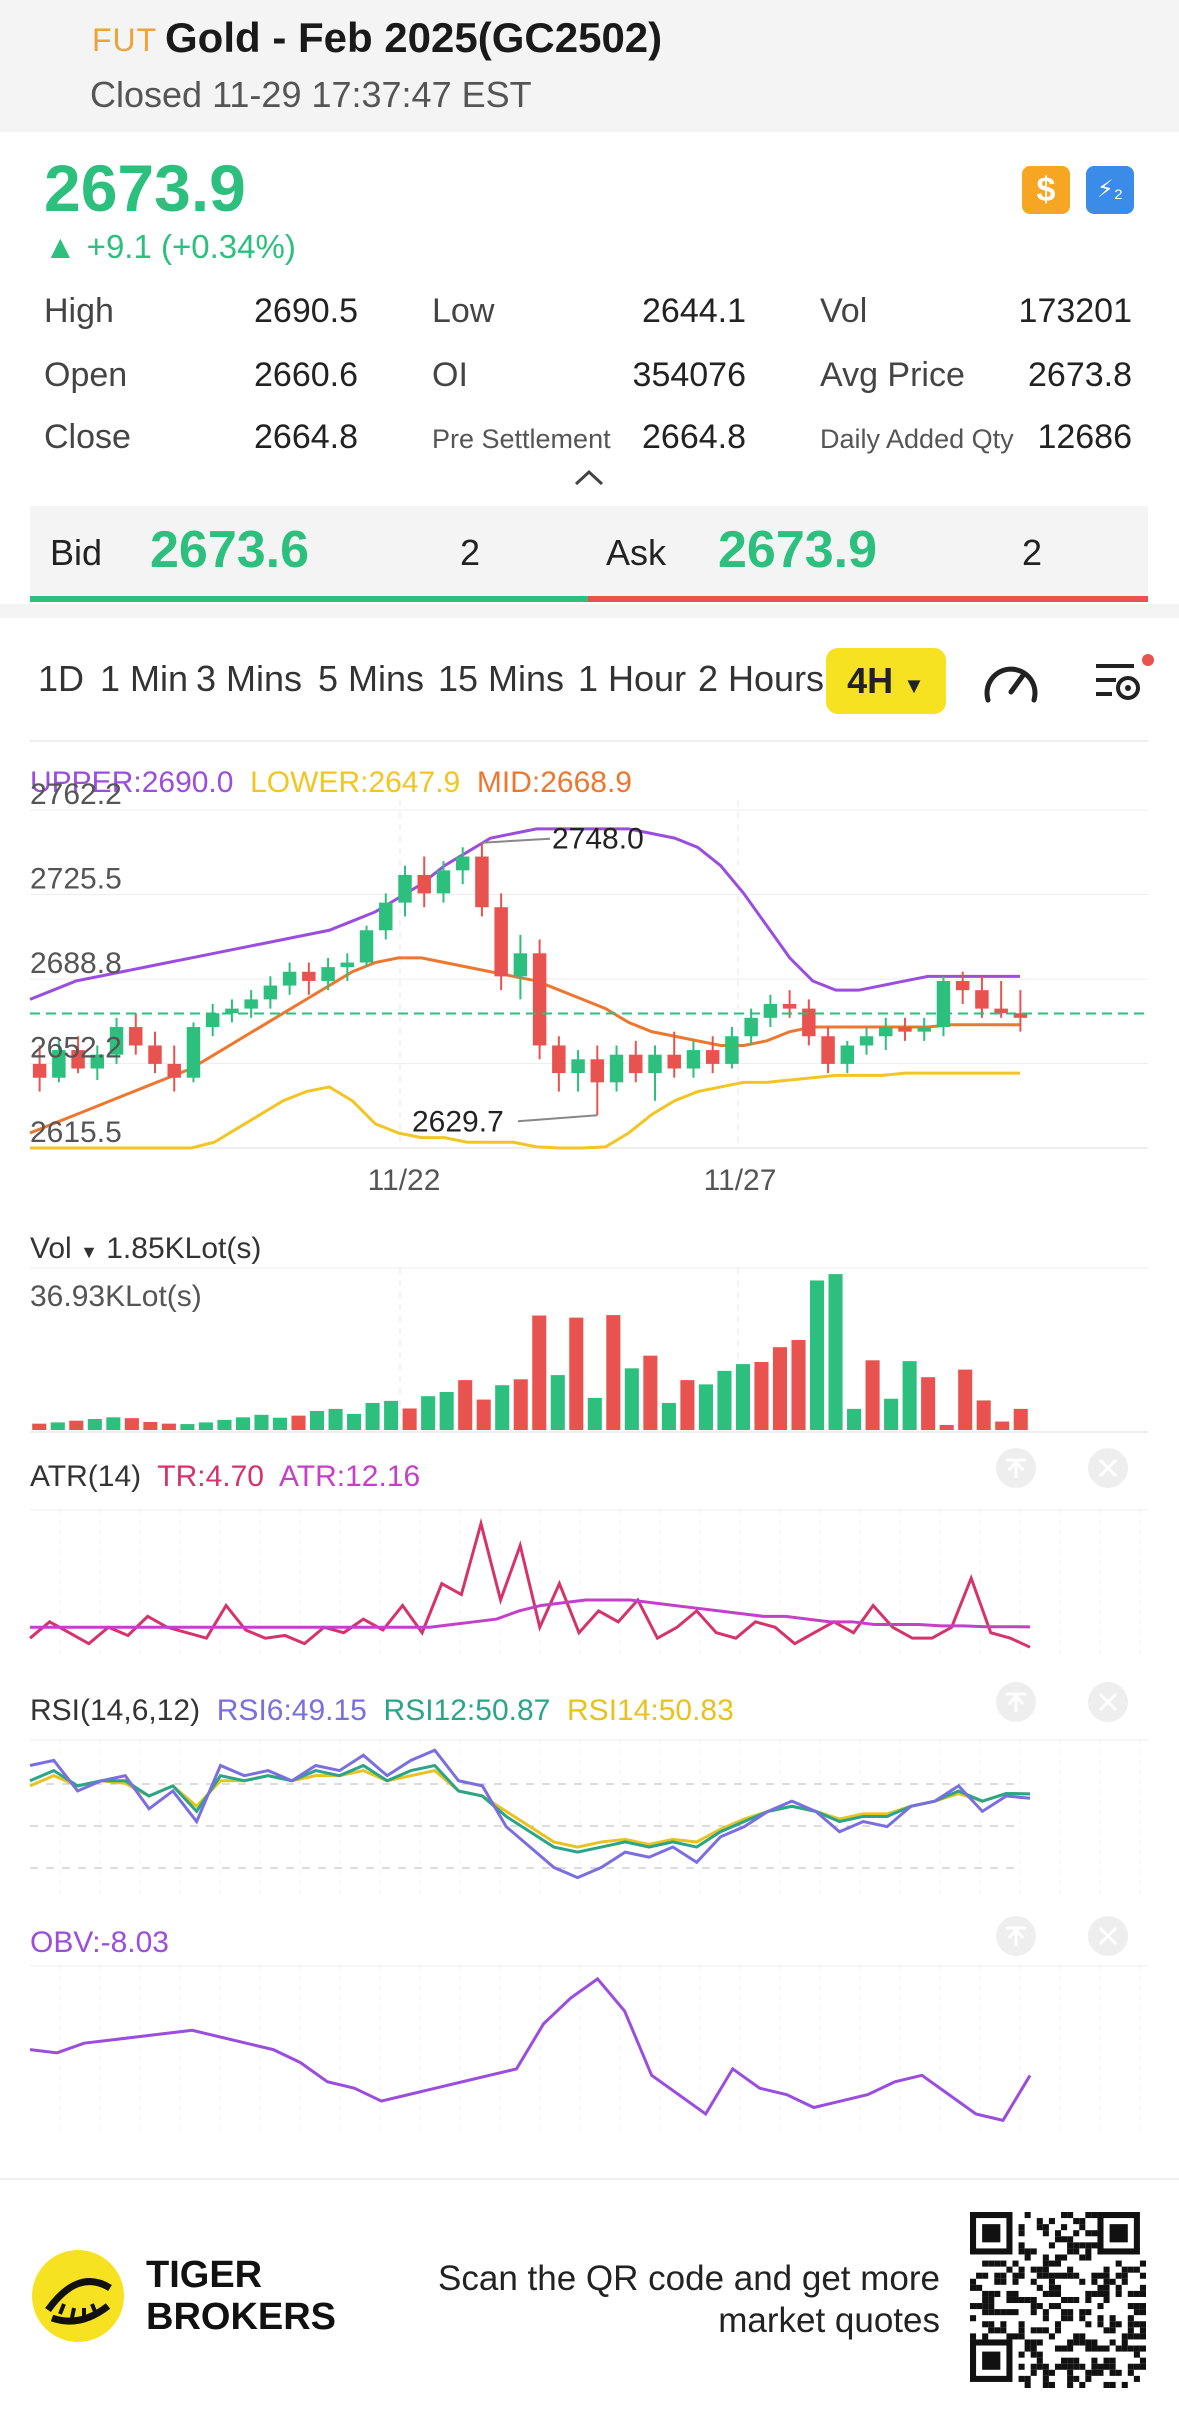 The image size is (1179, 2420). Describe the element at coordinates (1011, 682) in the screenshot. I see `gauge-icon` at that location.